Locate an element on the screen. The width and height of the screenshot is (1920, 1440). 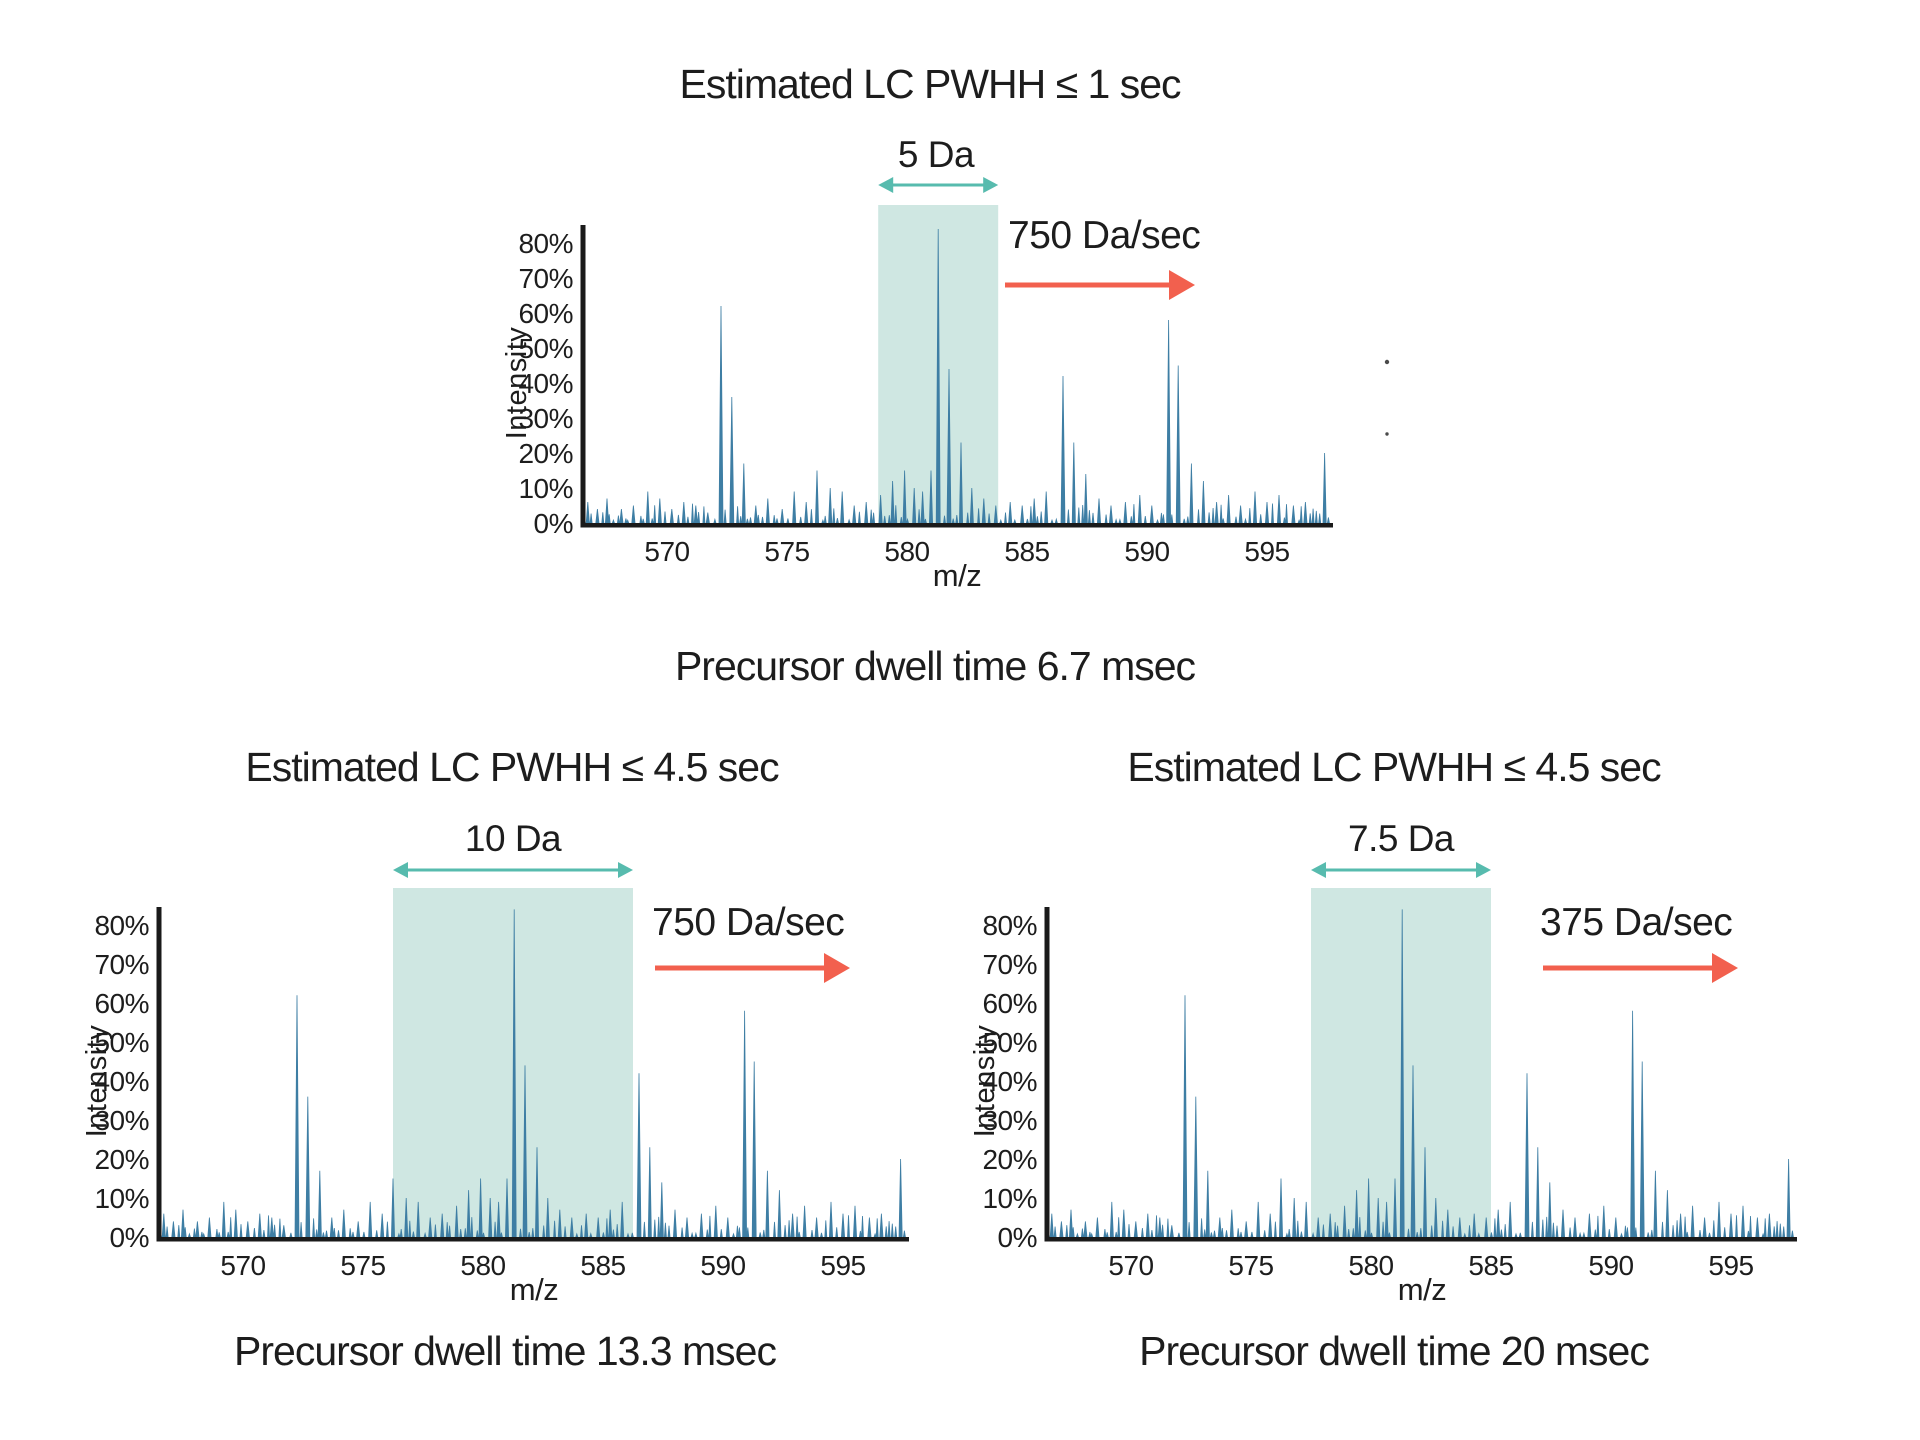
panel3-y-axis is located at coordinates (1047, 1074).